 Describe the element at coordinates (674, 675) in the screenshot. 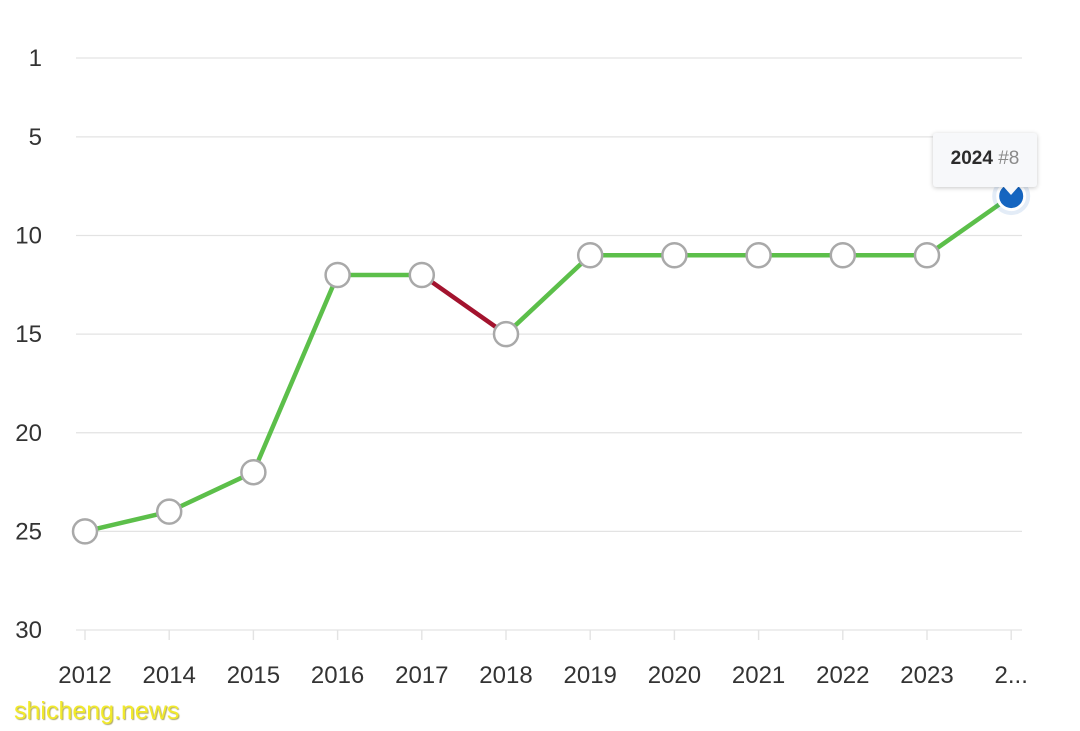

I see `x-tick-label: 2020` at that location.